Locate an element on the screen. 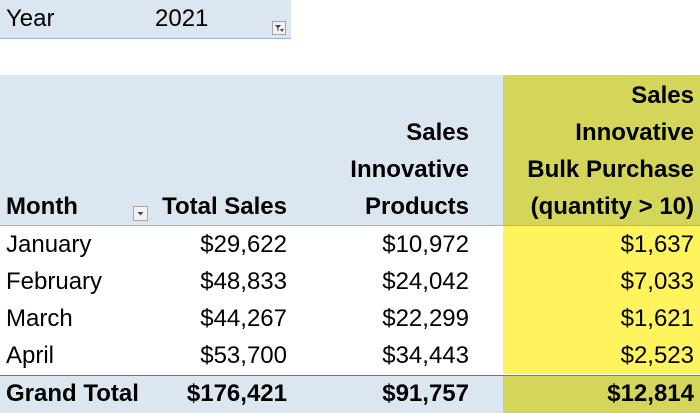 The image size is (700, 413). table-row: April $53,700 $34,443 $2,523 is located at coordinates (350, 355).